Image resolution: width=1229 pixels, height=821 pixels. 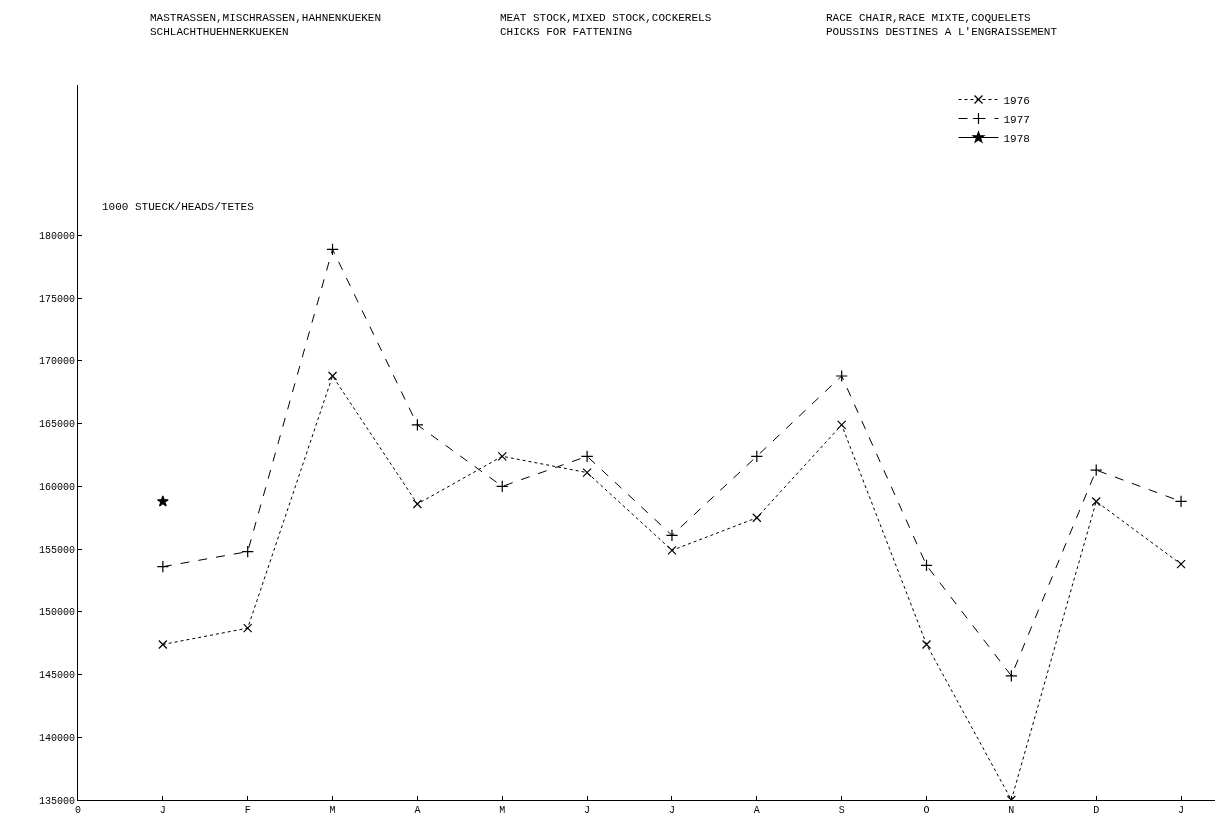 What do you see at coordinates (56, 801) in the screenshot?
I see `y-tick-label: 135000` at bounding box center [56, 801].